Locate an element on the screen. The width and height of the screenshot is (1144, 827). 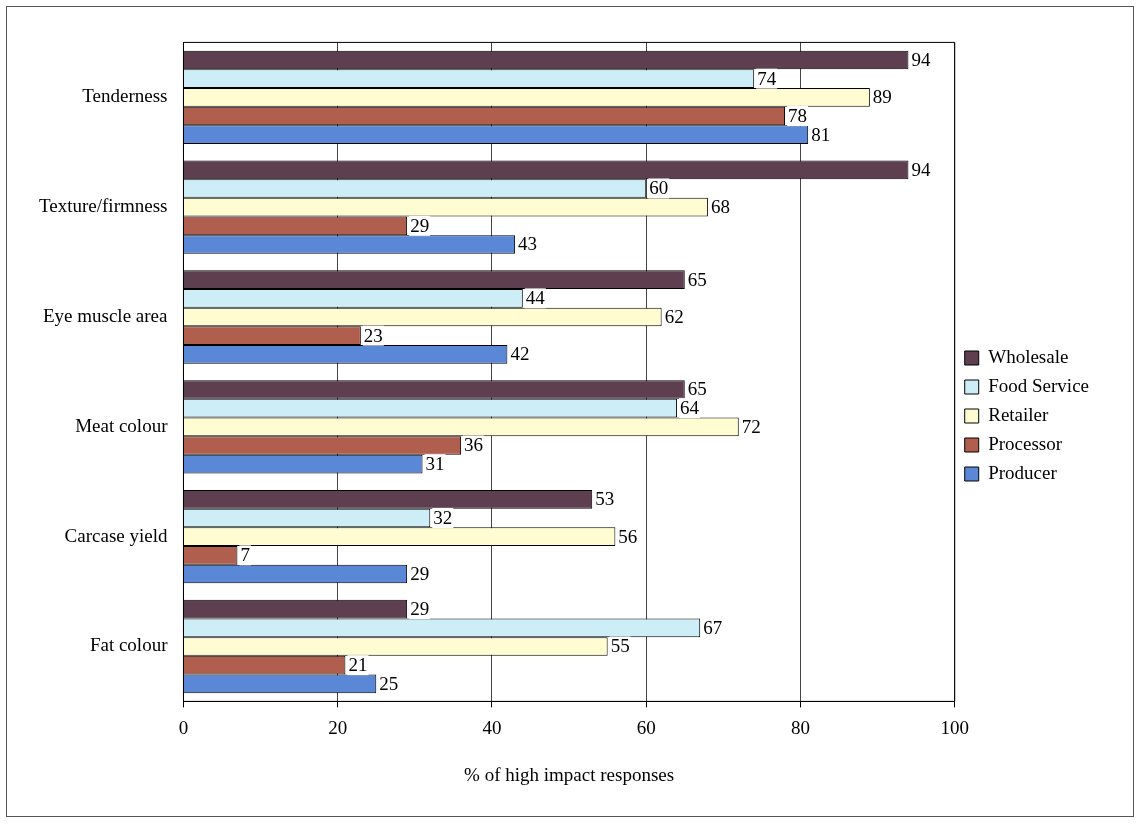
data-label: 25 is located at coordinates (389, 683).